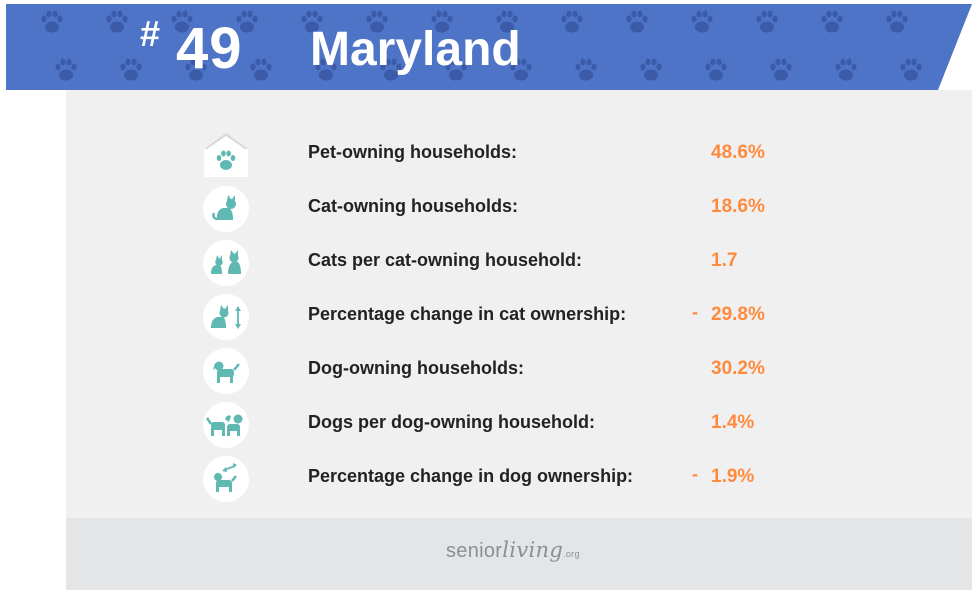 The width and height of the screenshot is (976, 590). I want to click on footer-bar, so click(519, 554).